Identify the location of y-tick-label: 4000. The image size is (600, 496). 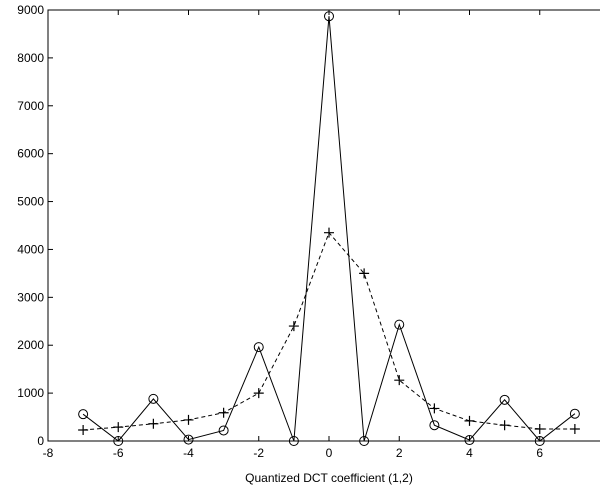
(30, 249).